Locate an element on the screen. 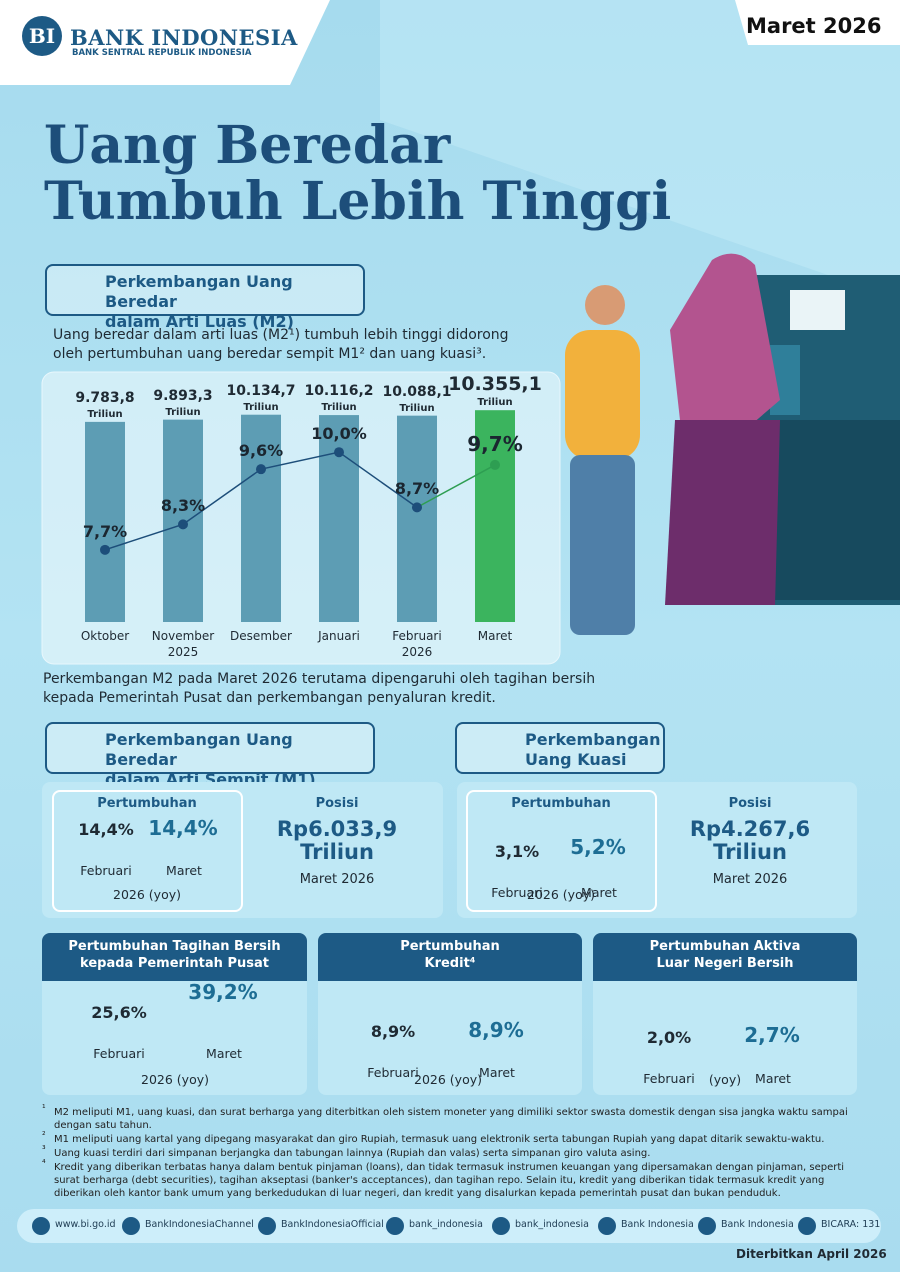 Image resolution: width=900 pixels, height=1272 pixels. social-link: BankIndonesiaChannel is located at coordinates (199, 1224).